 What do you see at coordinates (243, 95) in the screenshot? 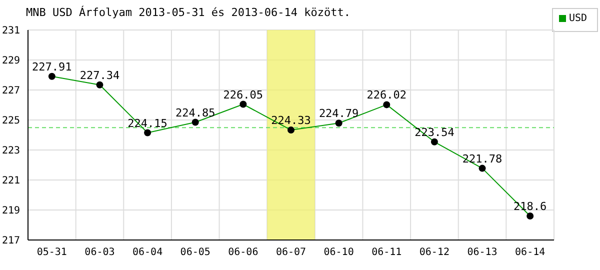
I see `data-label: 226.05` at bounding box center [243, 95].